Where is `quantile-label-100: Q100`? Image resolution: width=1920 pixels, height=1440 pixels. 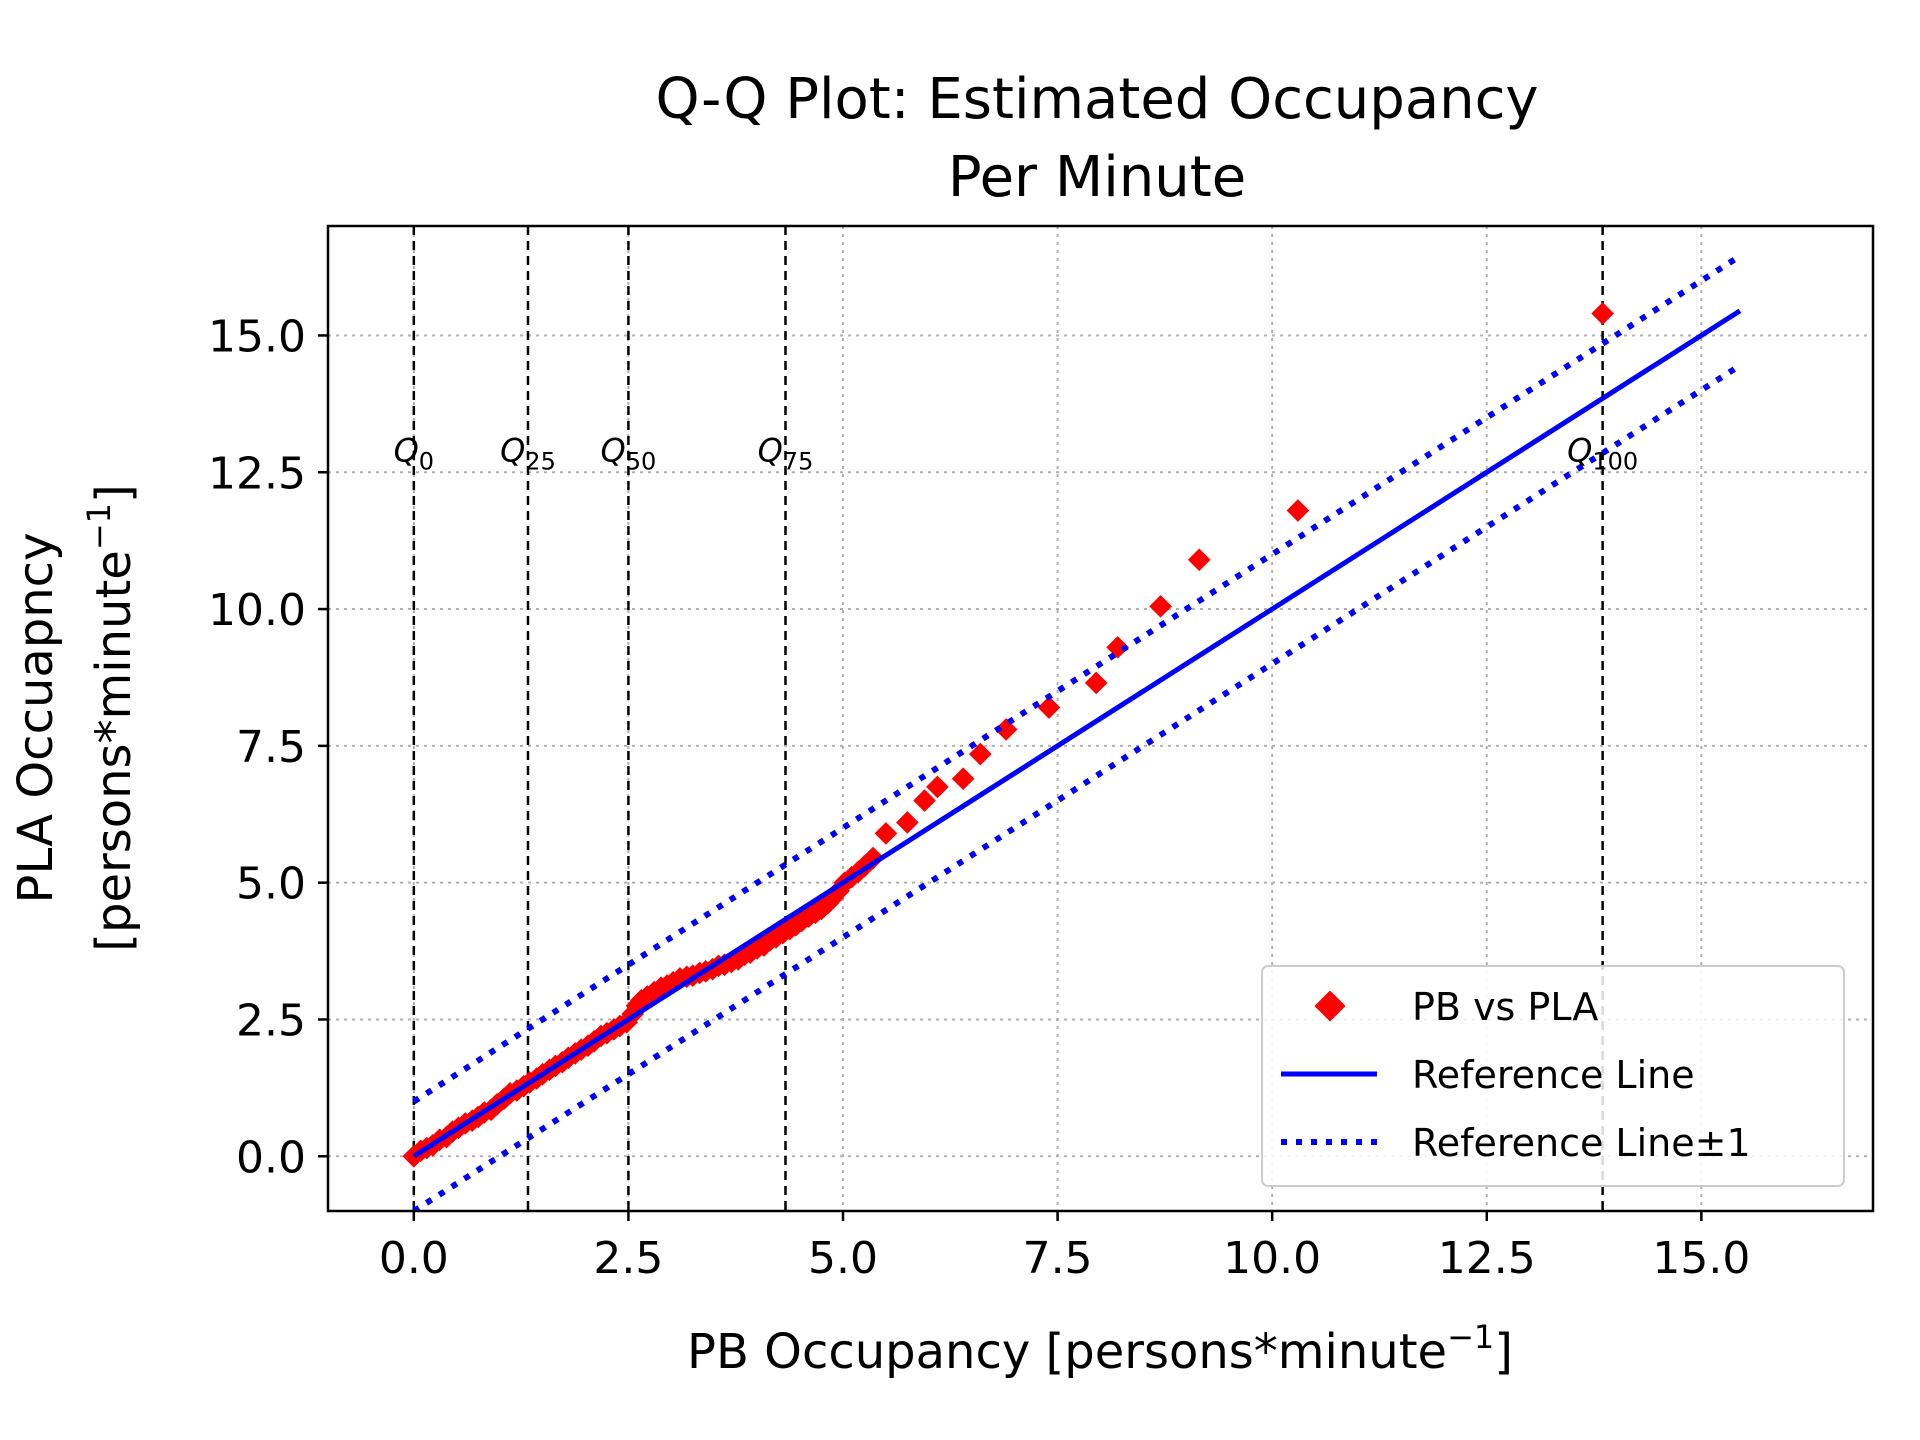
quantile-label-100: Q100 is located at coordinates (1602, 453).